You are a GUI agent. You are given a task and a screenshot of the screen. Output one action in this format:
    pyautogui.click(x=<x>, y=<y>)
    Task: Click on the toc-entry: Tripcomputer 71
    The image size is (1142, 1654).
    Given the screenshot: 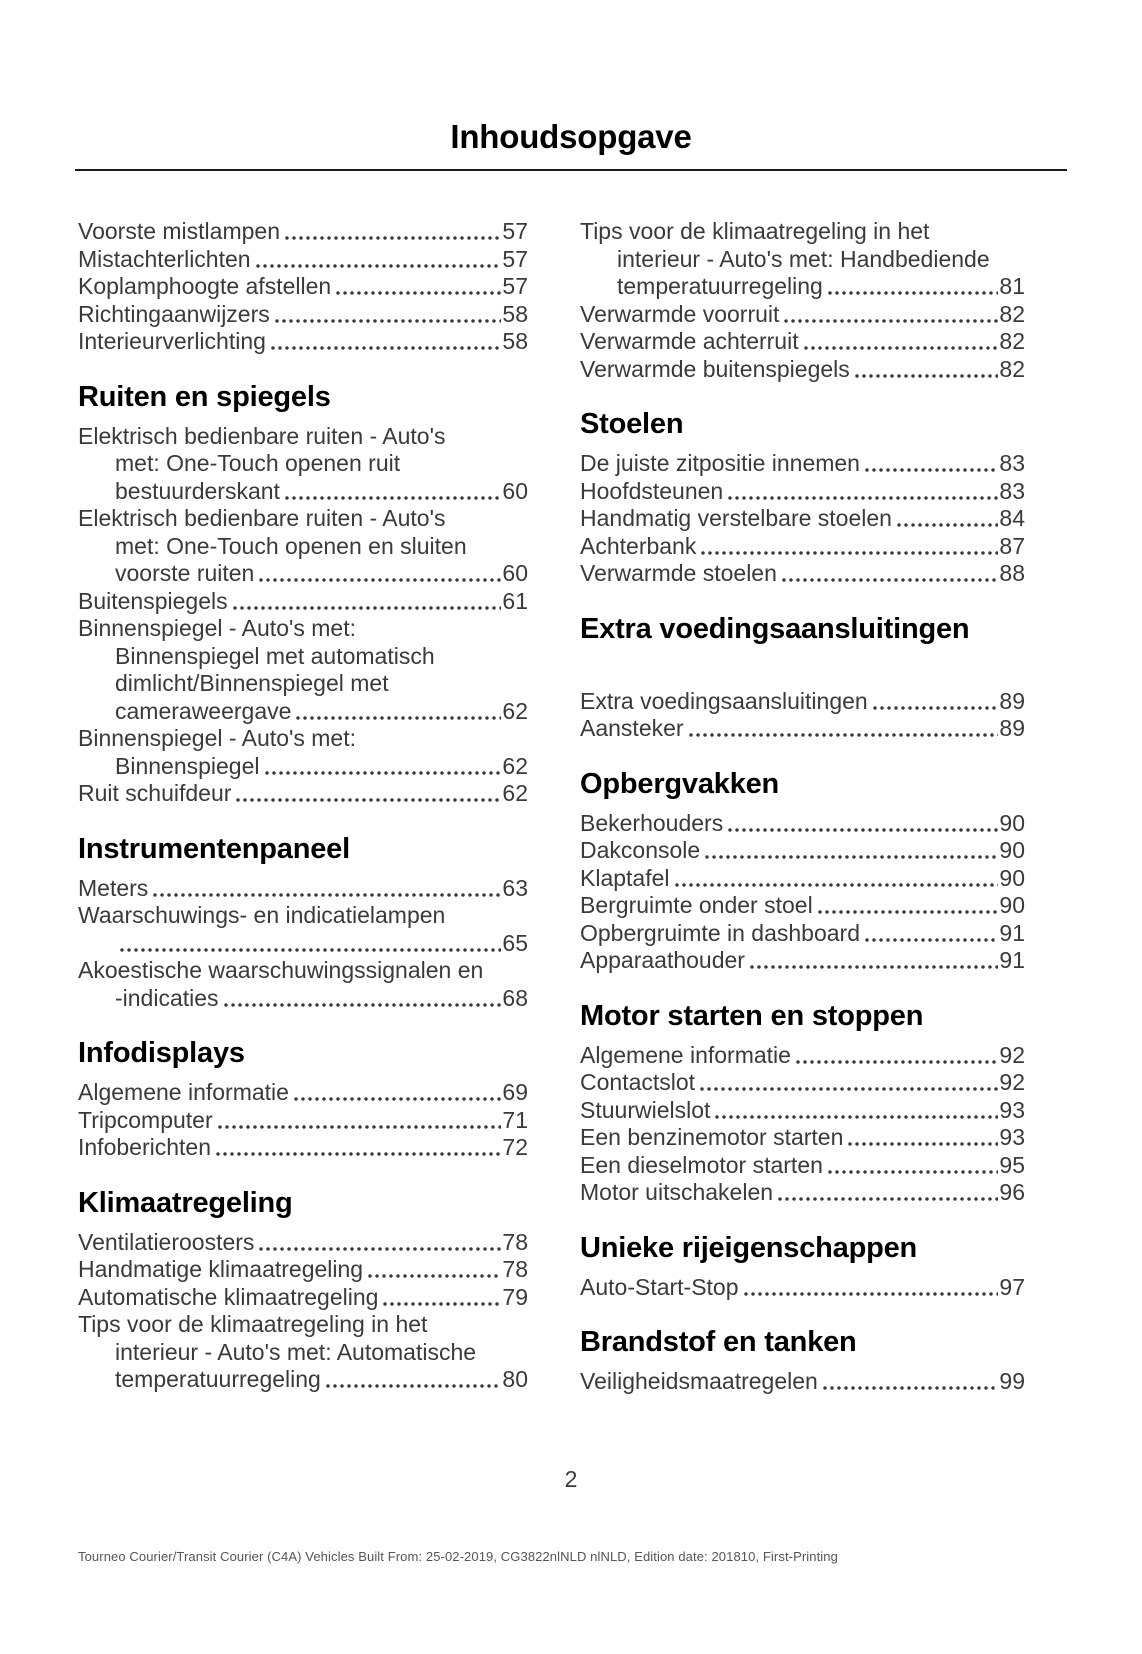 What is the action you would take?
    pyautogui.click(x=303, y=1121)
    